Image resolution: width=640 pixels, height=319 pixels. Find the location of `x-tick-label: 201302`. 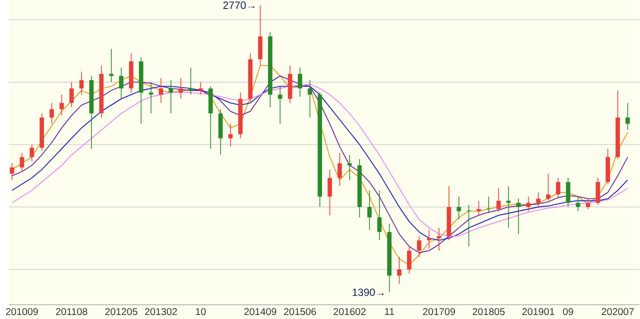

x-tick-label: 201302 is located at coordinates (161, 311).